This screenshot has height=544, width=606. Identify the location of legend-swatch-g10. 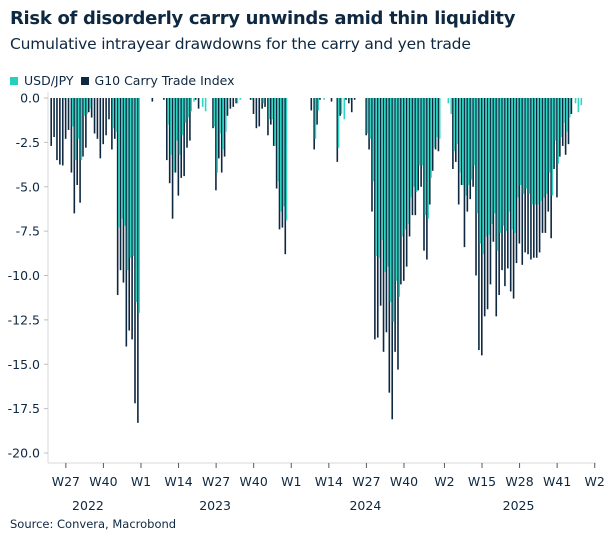
(84, 80).